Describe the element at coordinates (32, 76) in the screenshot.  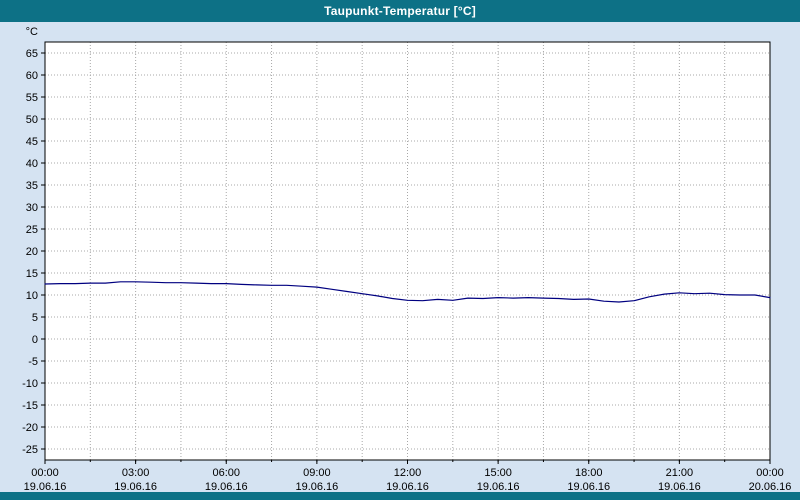
I see `svg-text: 60` at that location.